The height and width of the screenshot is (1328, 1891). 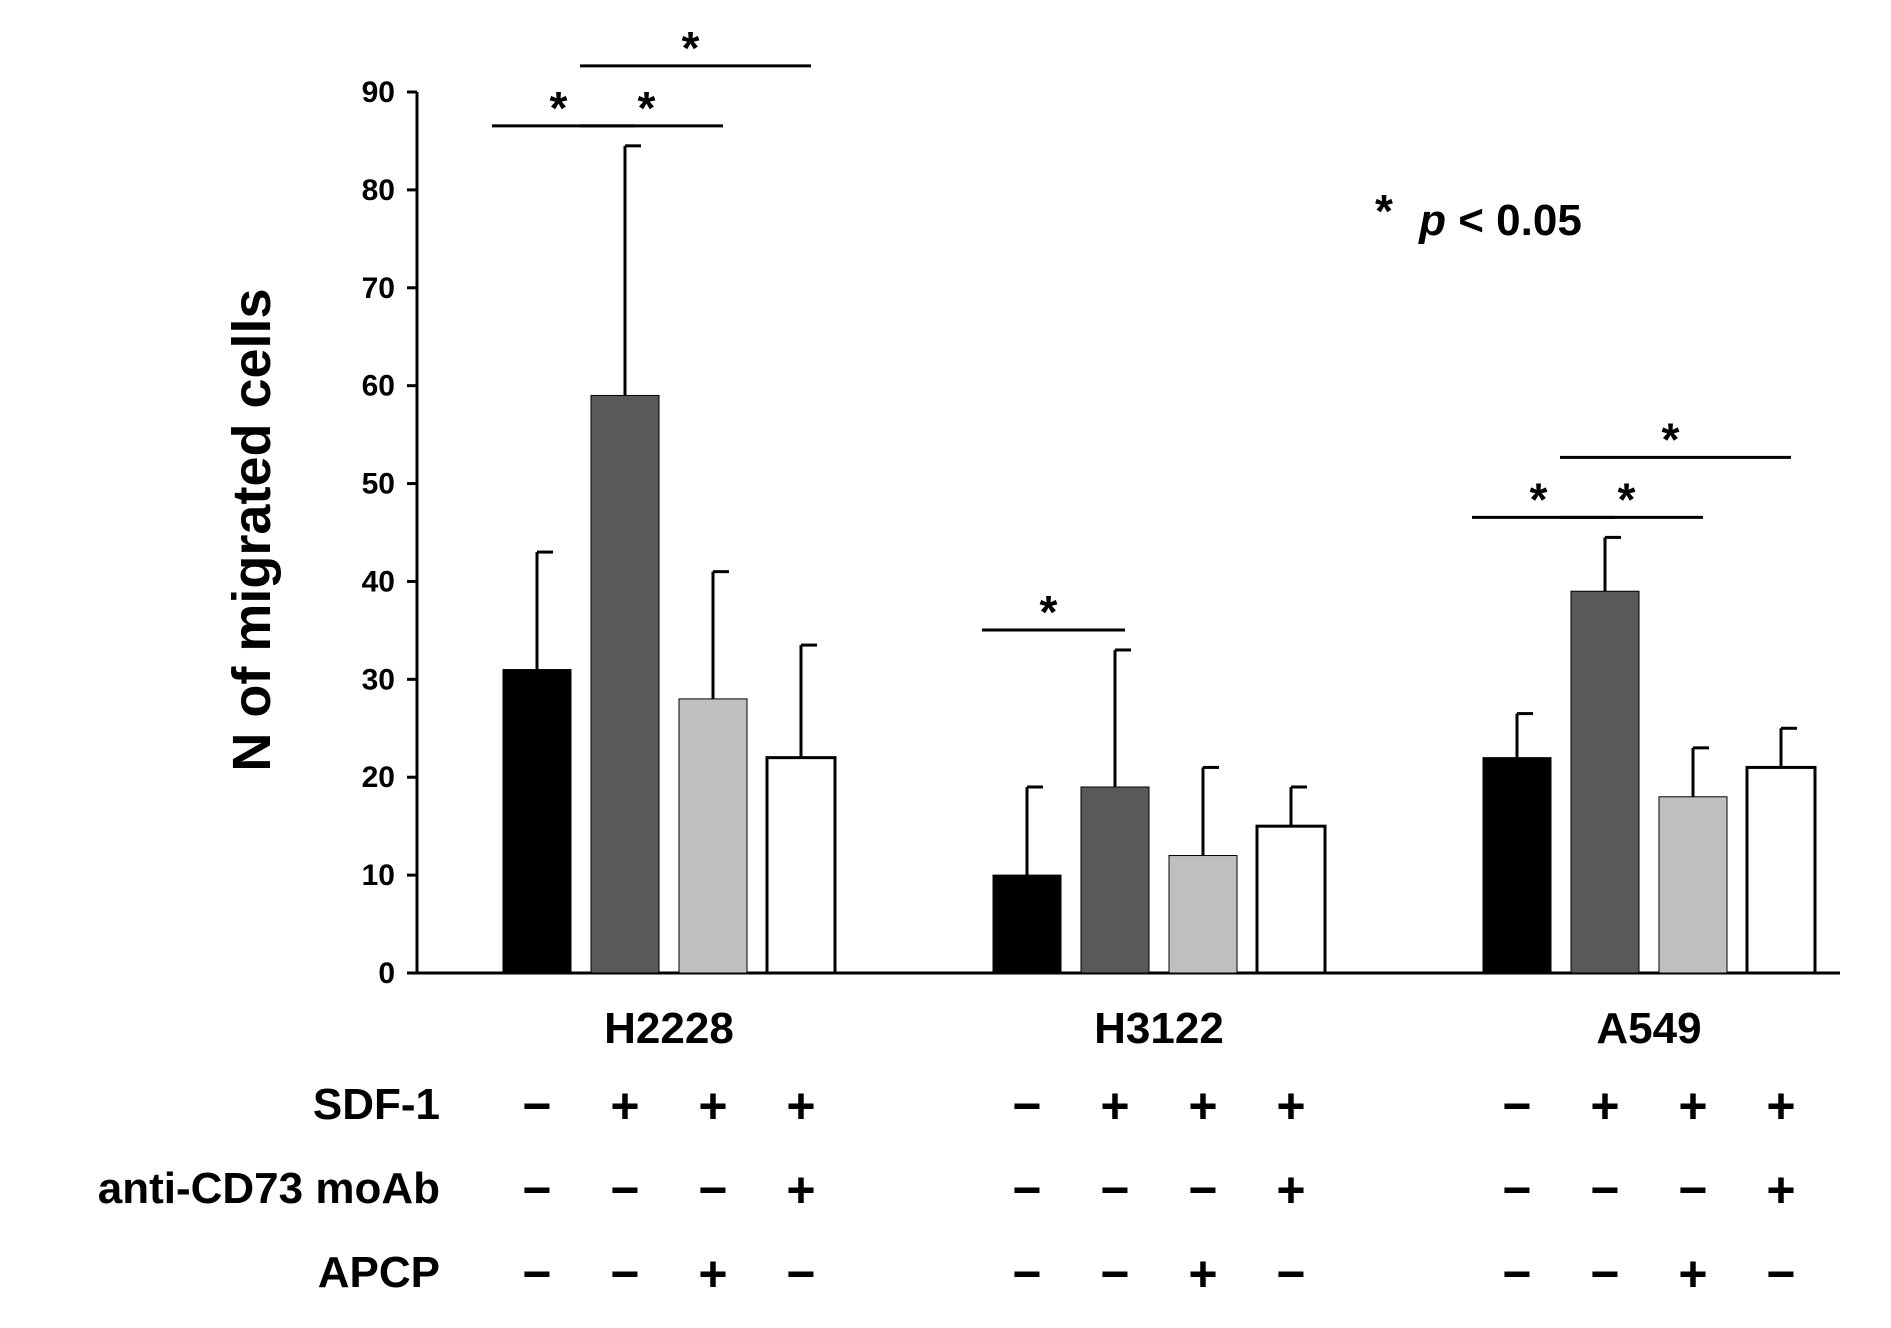 I want to click on significance-note-star: *, so click(x=1384, y=211).